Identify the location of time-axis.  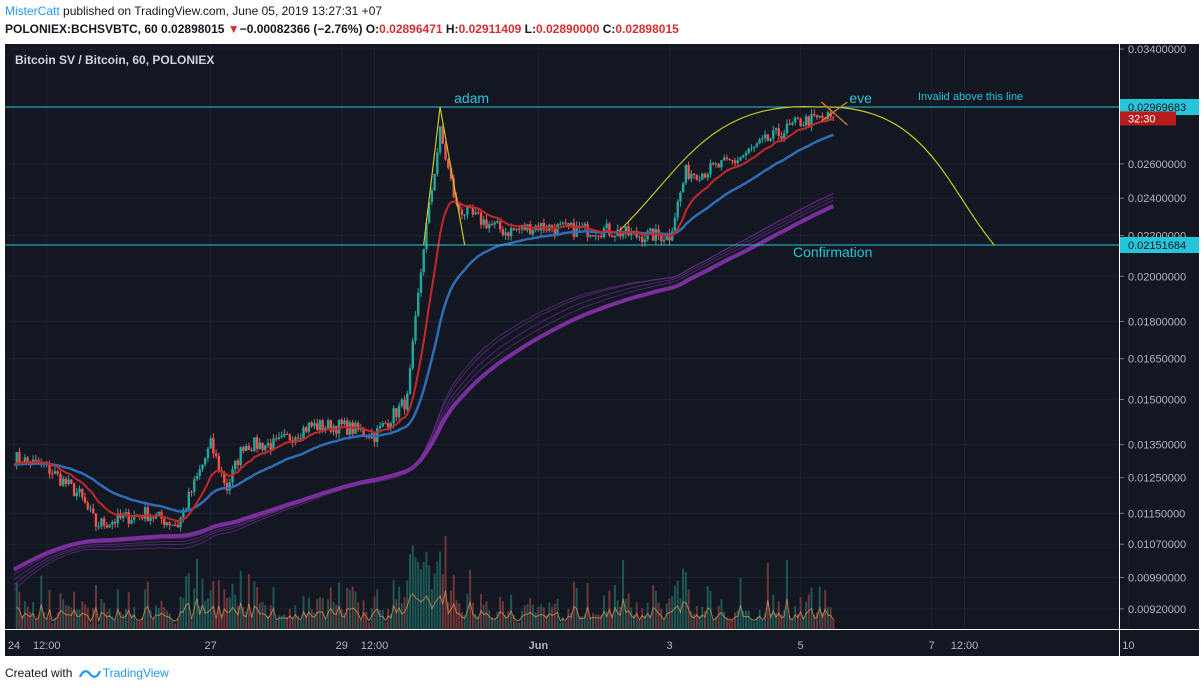
(562, 643).